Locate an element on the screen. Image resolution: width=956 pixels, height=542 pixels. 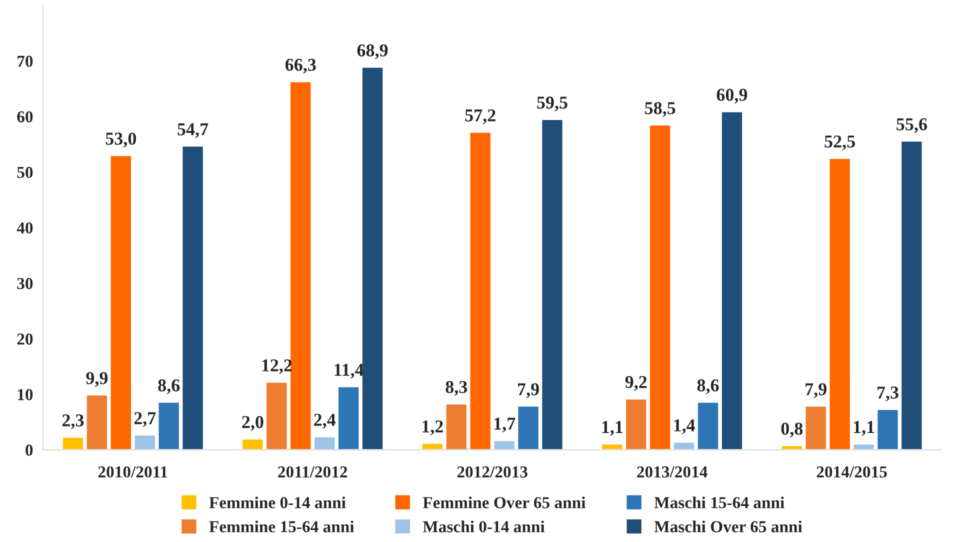
x-tick-label: 2012/2013 is located at coordinates (492, 472).